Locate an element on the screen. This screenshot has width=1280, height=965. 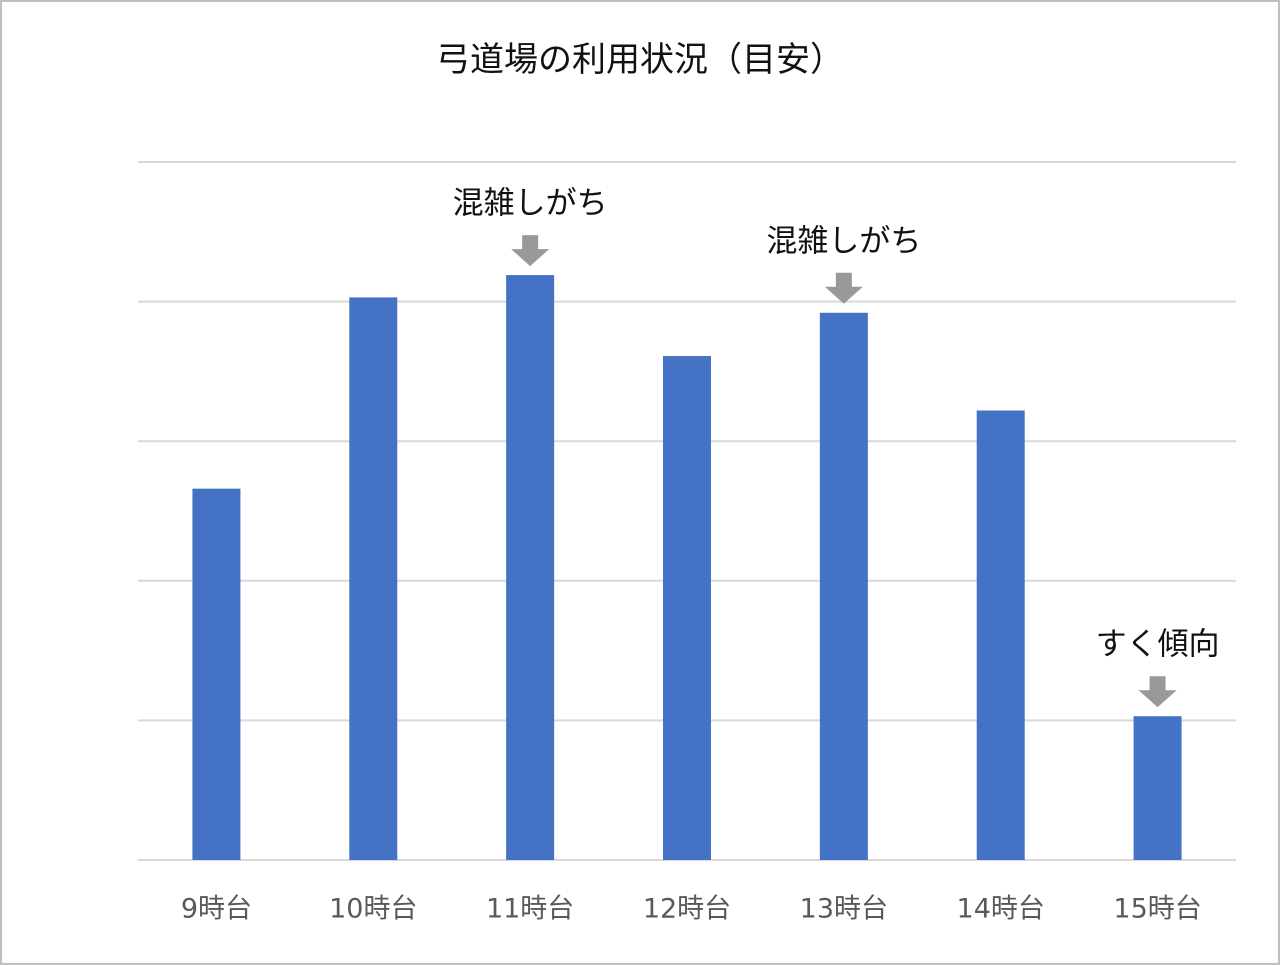
x-tick-label: 13時台 is located at coordinates (844, 909).